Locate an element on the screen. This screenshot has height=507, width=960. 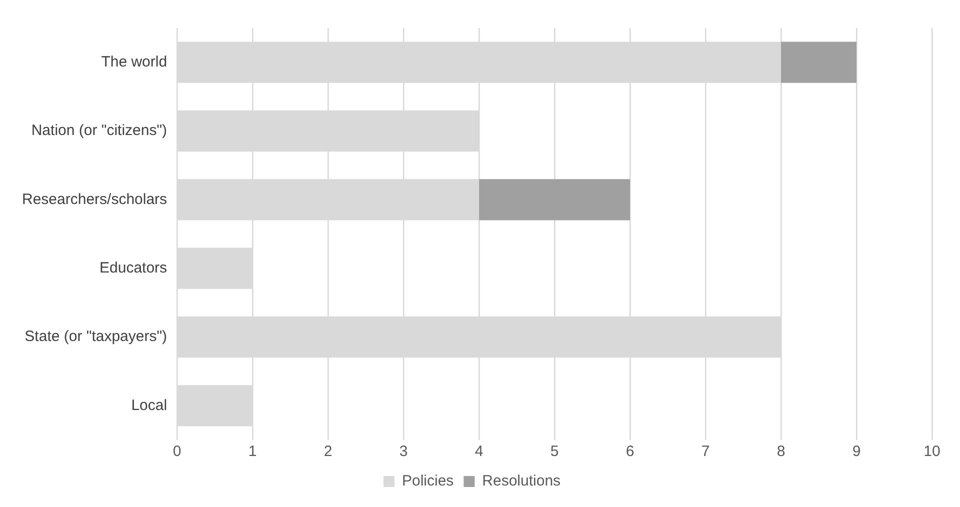
legend-label: Resolutions is located at coordinates (521, 481).